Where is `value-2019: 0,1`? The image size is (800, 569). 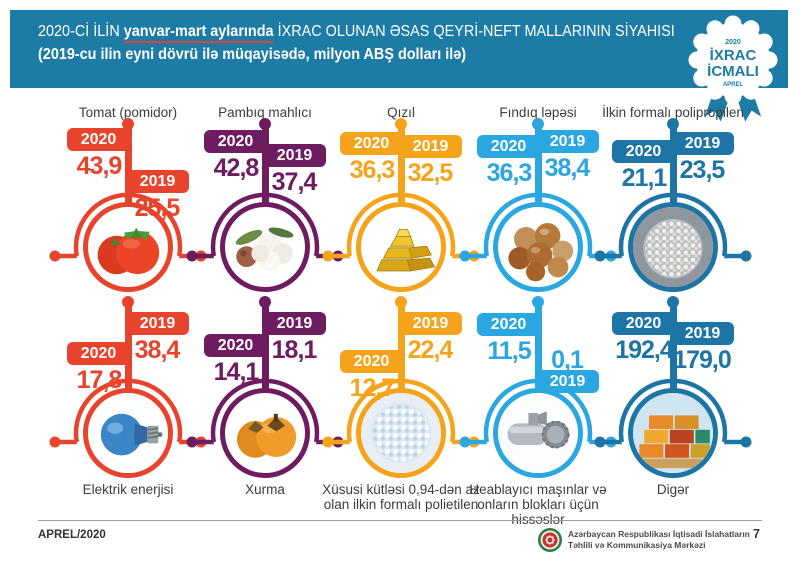 value-2019: 0,1 is located at coordinates (567, 360).